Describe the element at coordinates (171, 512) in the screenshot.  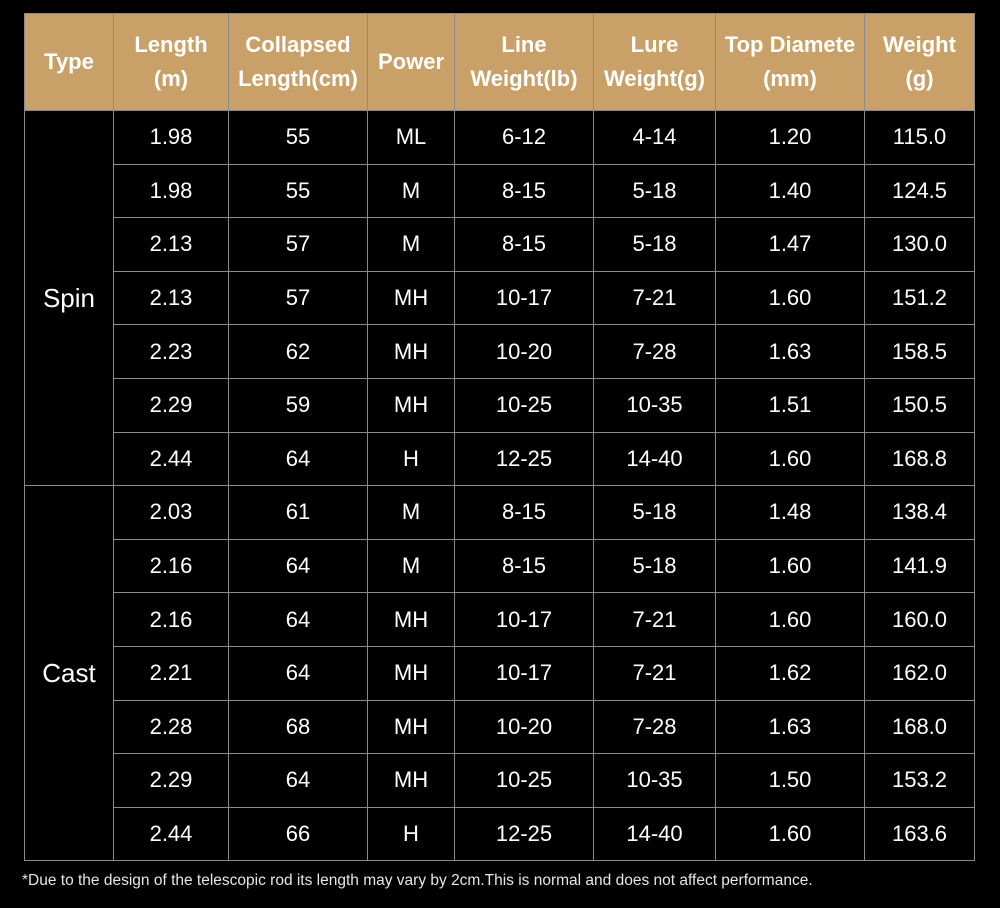
I see `cell: 2.03` at that location.